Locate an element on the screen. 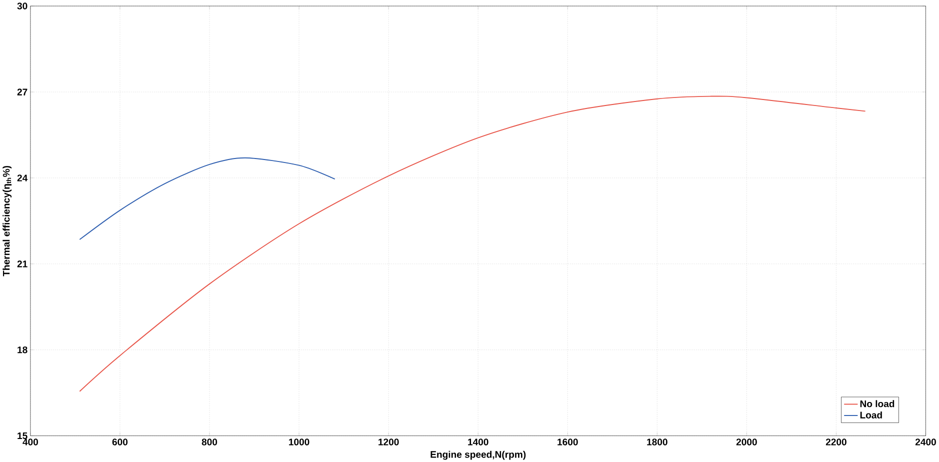 The image size is (939, 462). legend-label: No load is located at coordinates (877, 403).